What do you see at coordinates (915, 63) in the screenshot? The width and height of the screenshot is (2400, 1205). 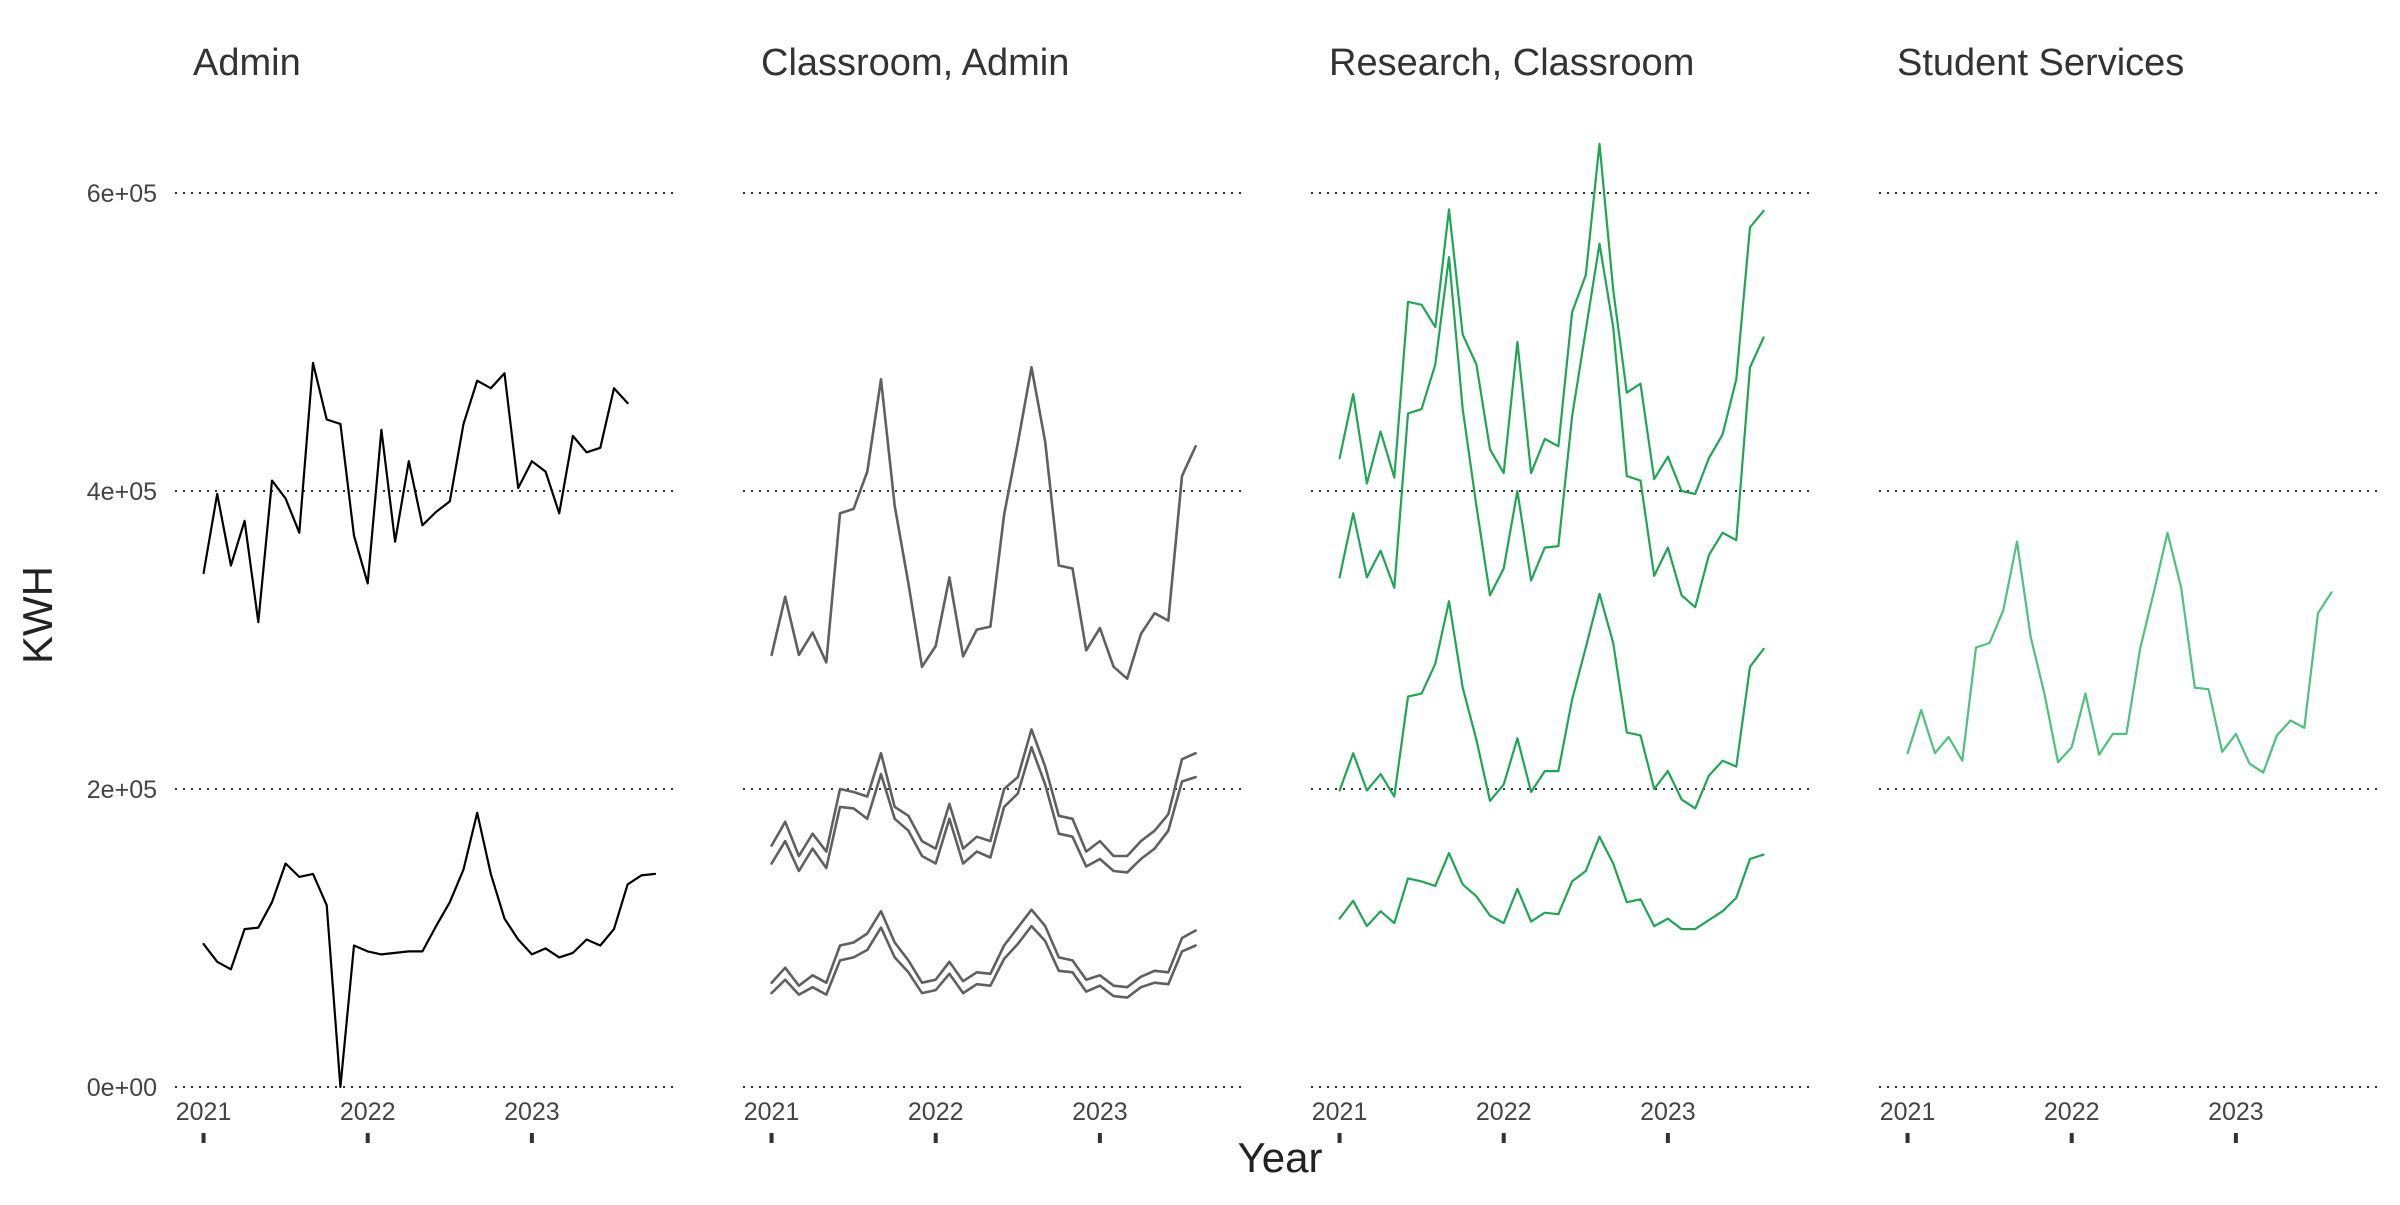 I see `facet-title: Classroom, Admin` at bounding box center [915, 63].